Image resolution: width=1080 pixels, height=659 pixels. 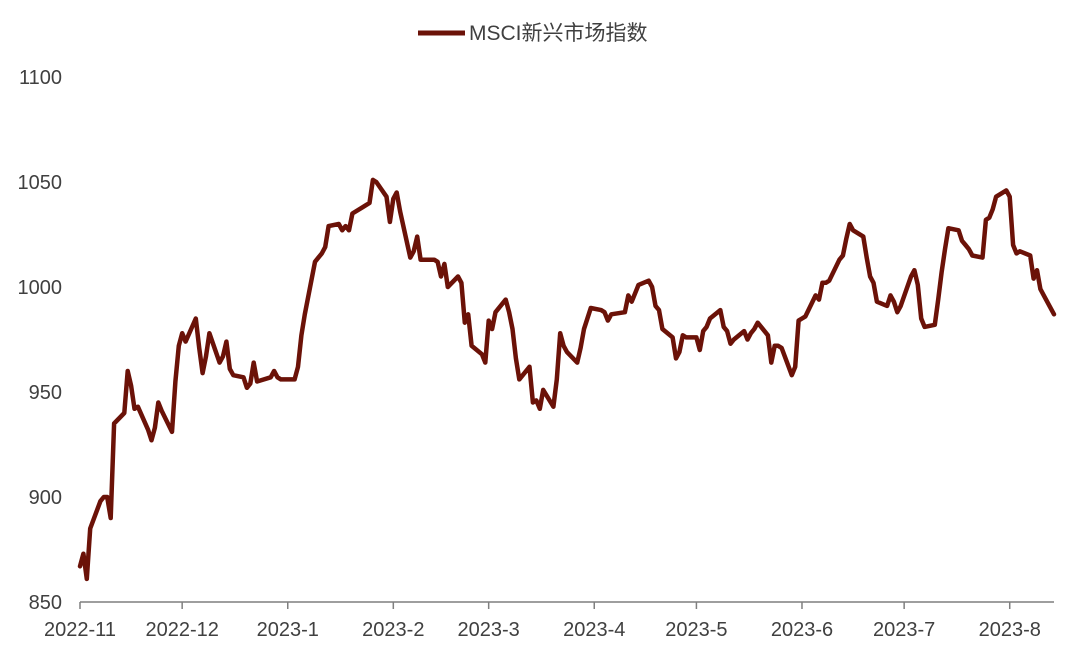 I want to click on y-tick-label: 1050, so click(x=40, y=183).